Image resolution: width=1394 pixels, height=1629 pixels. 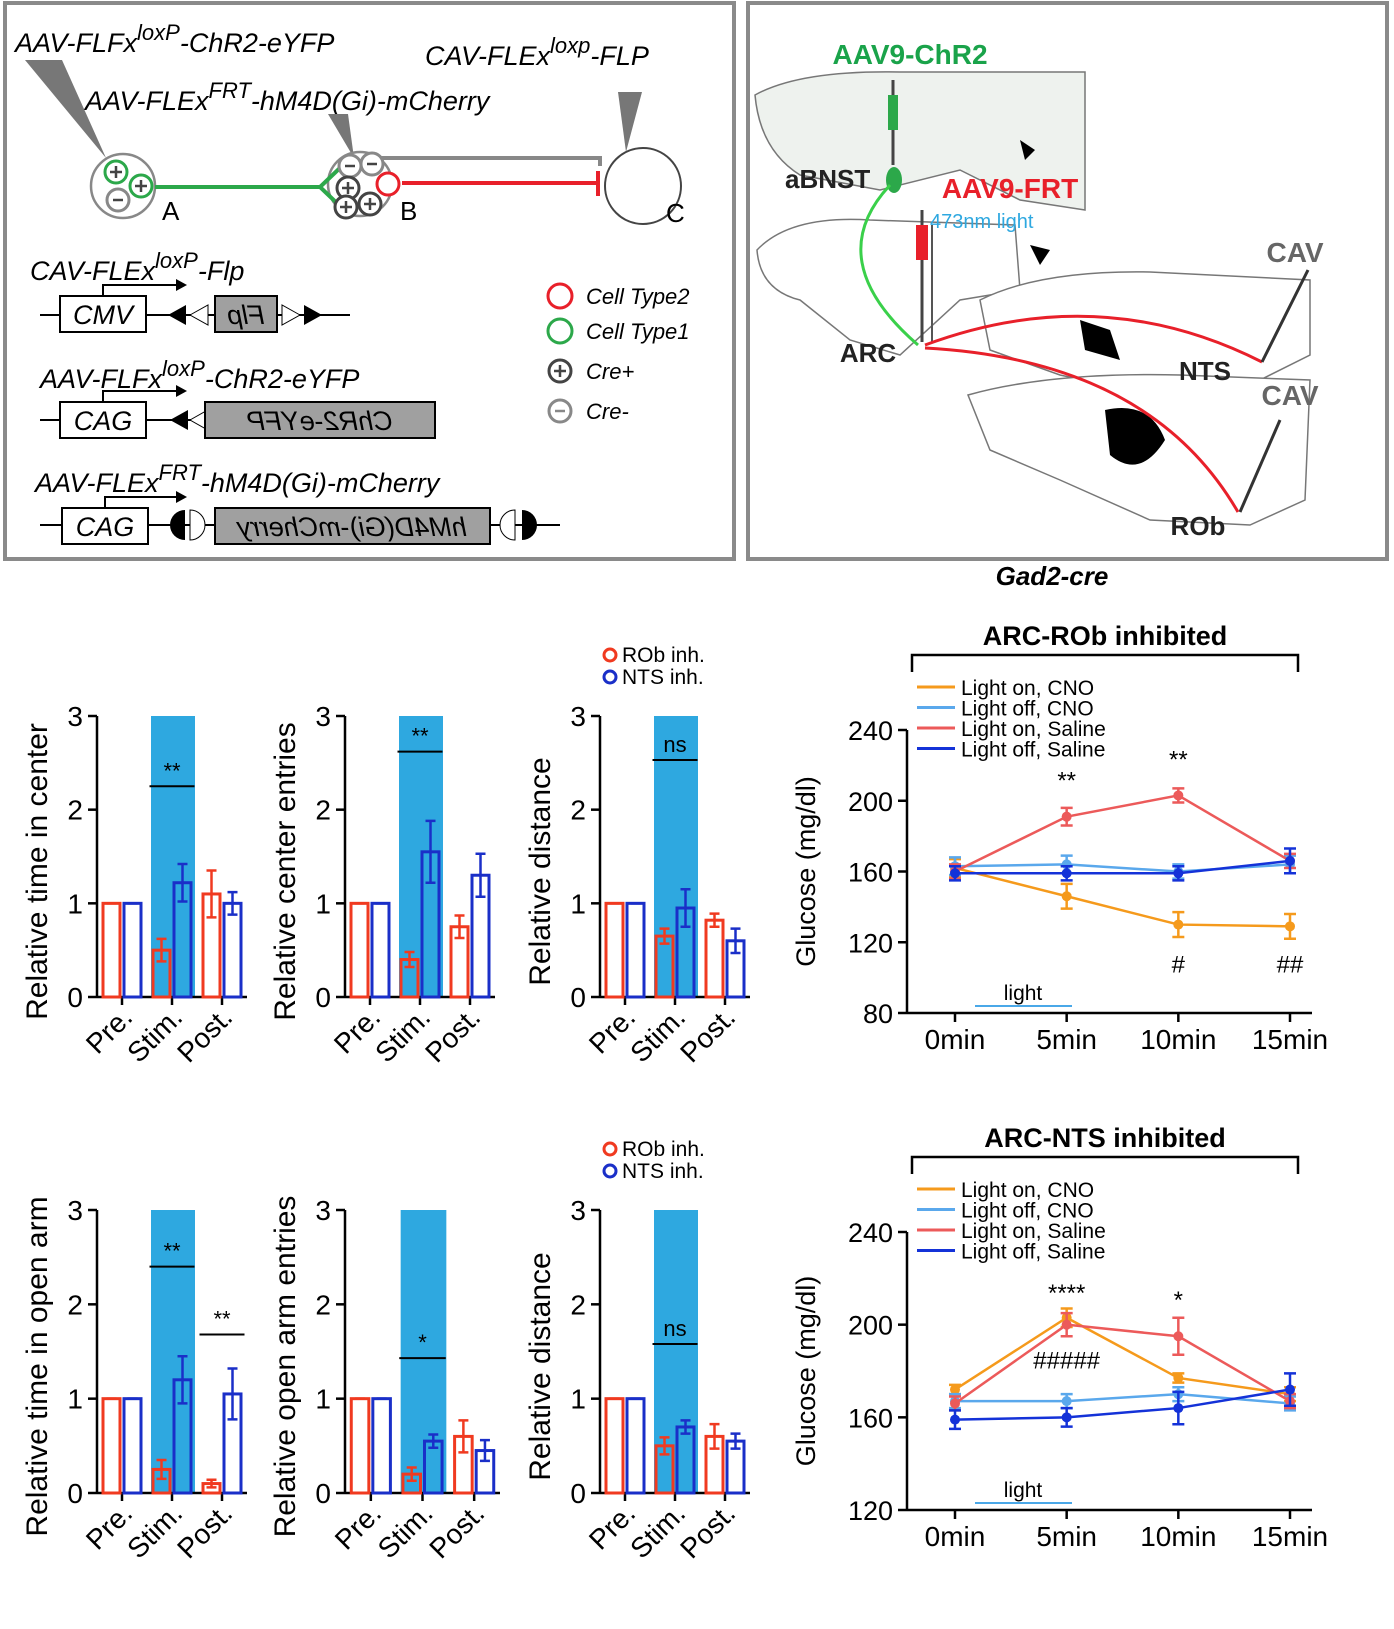 What do you see at coordinates (1066, 1293) in the screenshot?
I see `significance-label: ****` at bounding box center [1066, 1293].